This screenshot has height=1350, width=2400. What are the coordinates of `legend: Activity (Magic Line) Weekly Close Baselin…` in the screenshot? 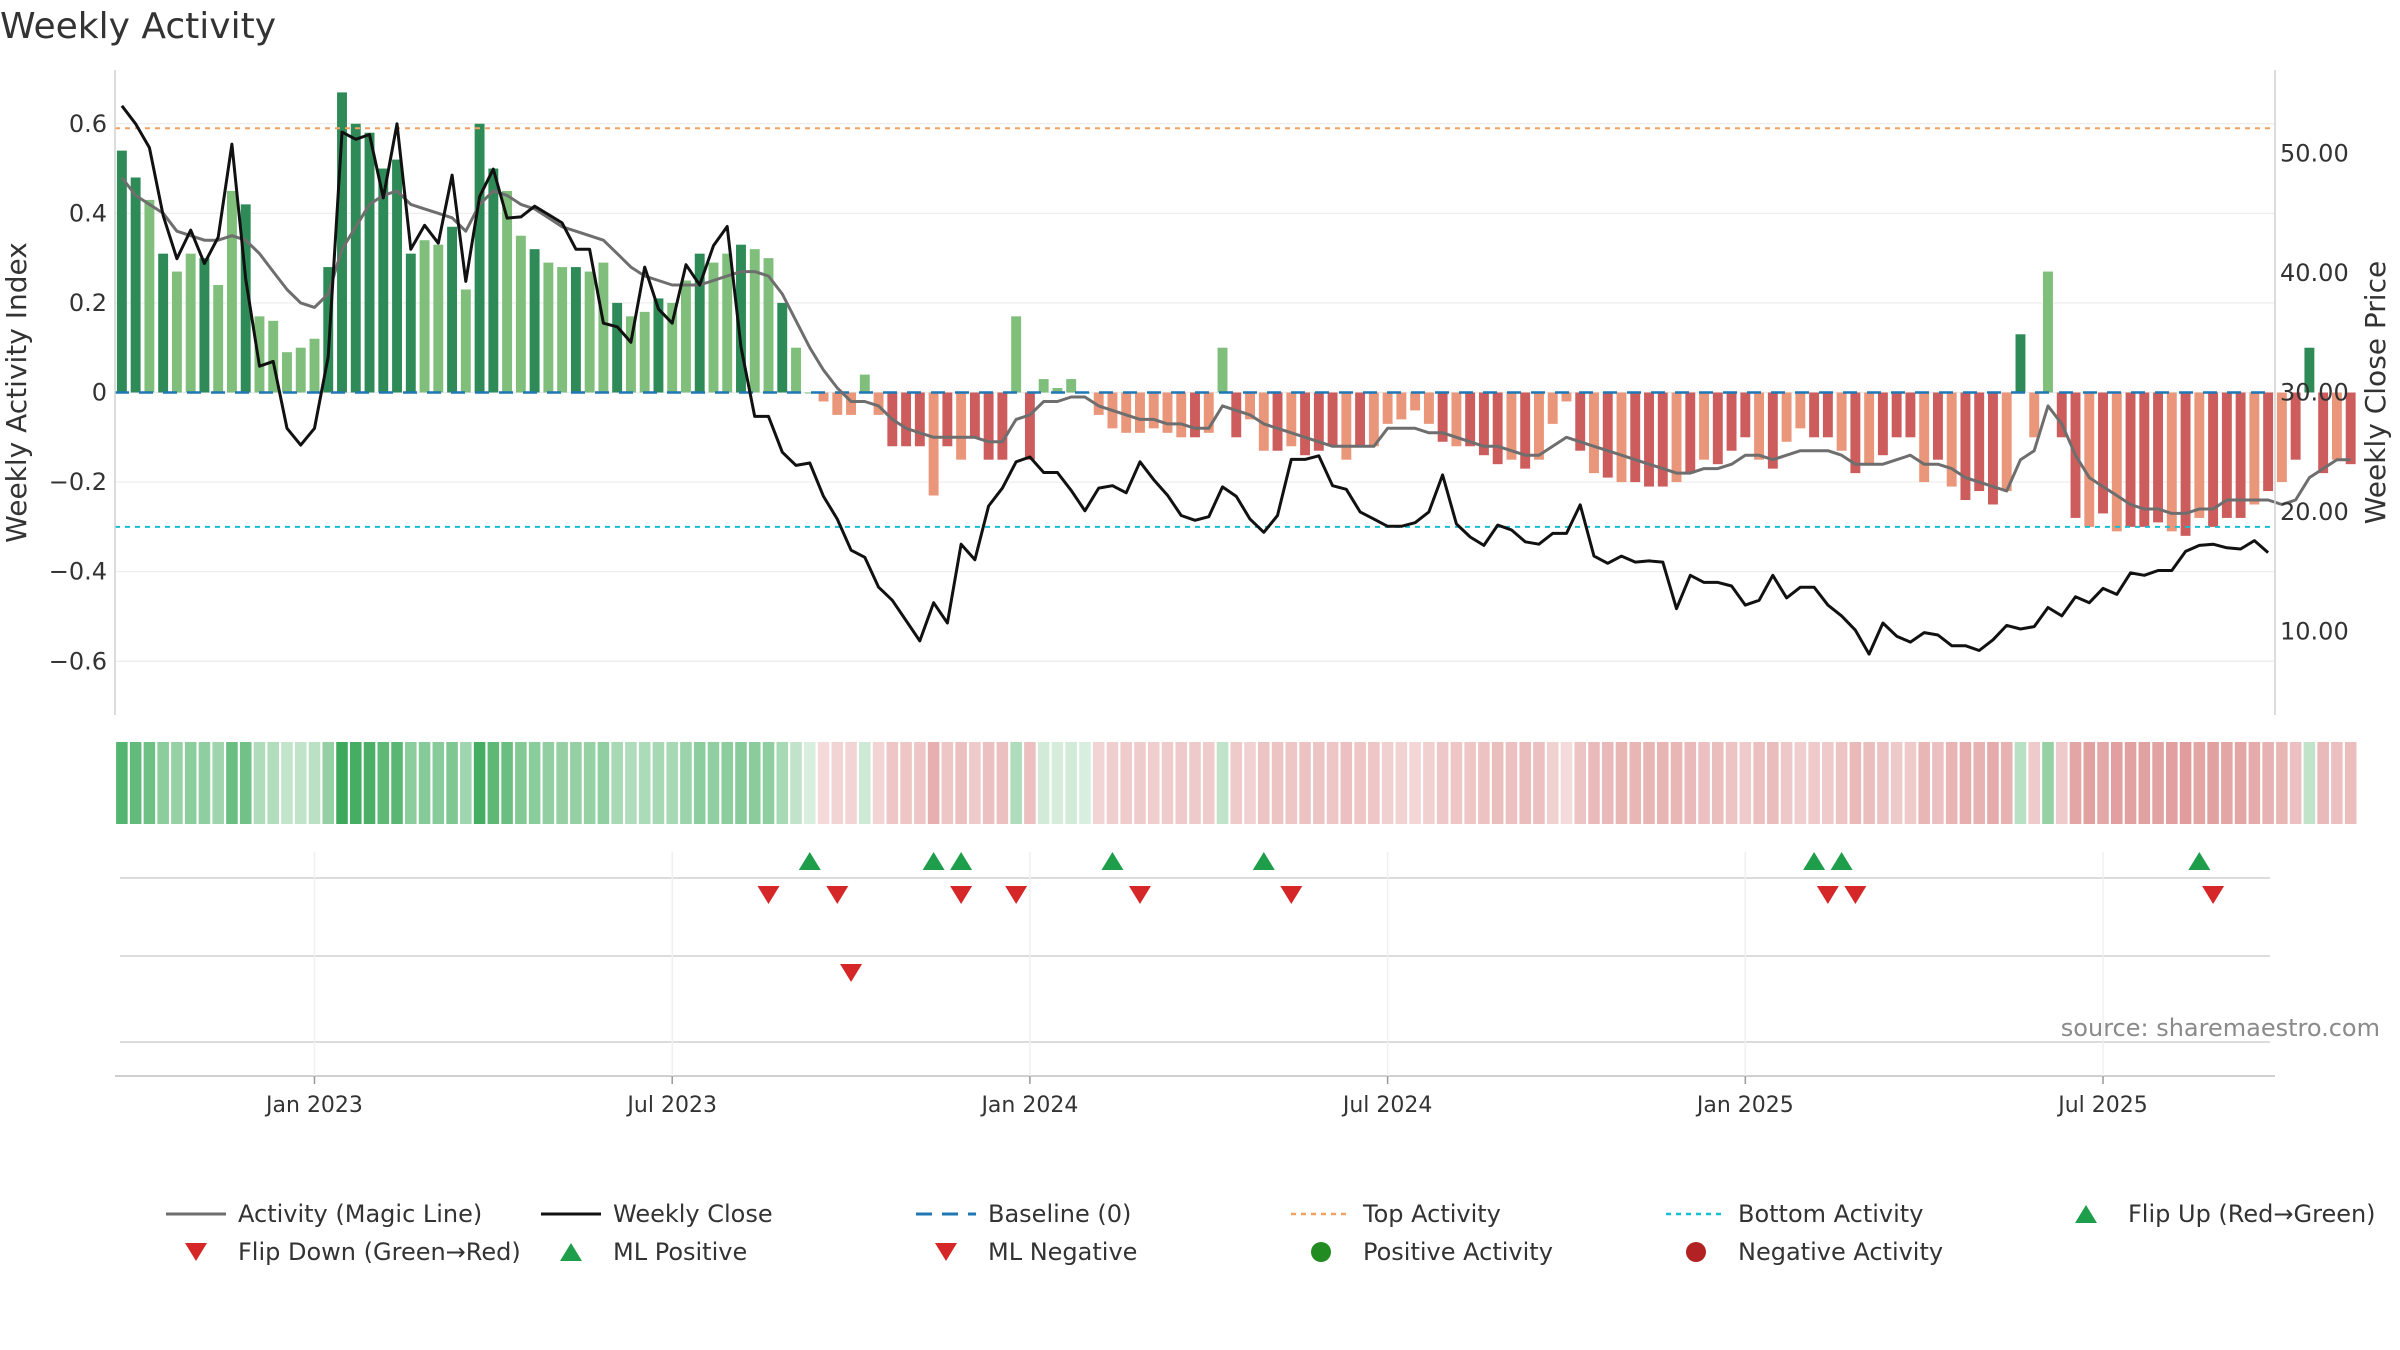 It's located at (1280, 1245).